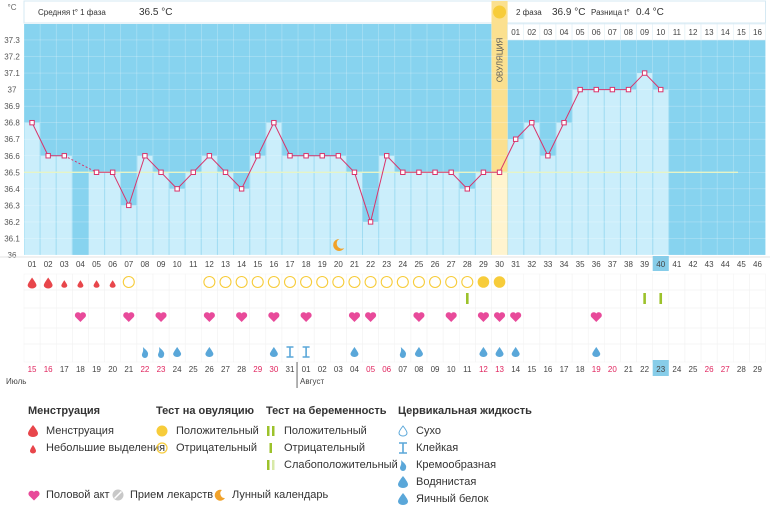 This screenshot has width=770, height=507. Describe the element at coordinates (72, 12) in the screenshot. I see `phase1-label: Средняя t° 1 фаза` at that location.